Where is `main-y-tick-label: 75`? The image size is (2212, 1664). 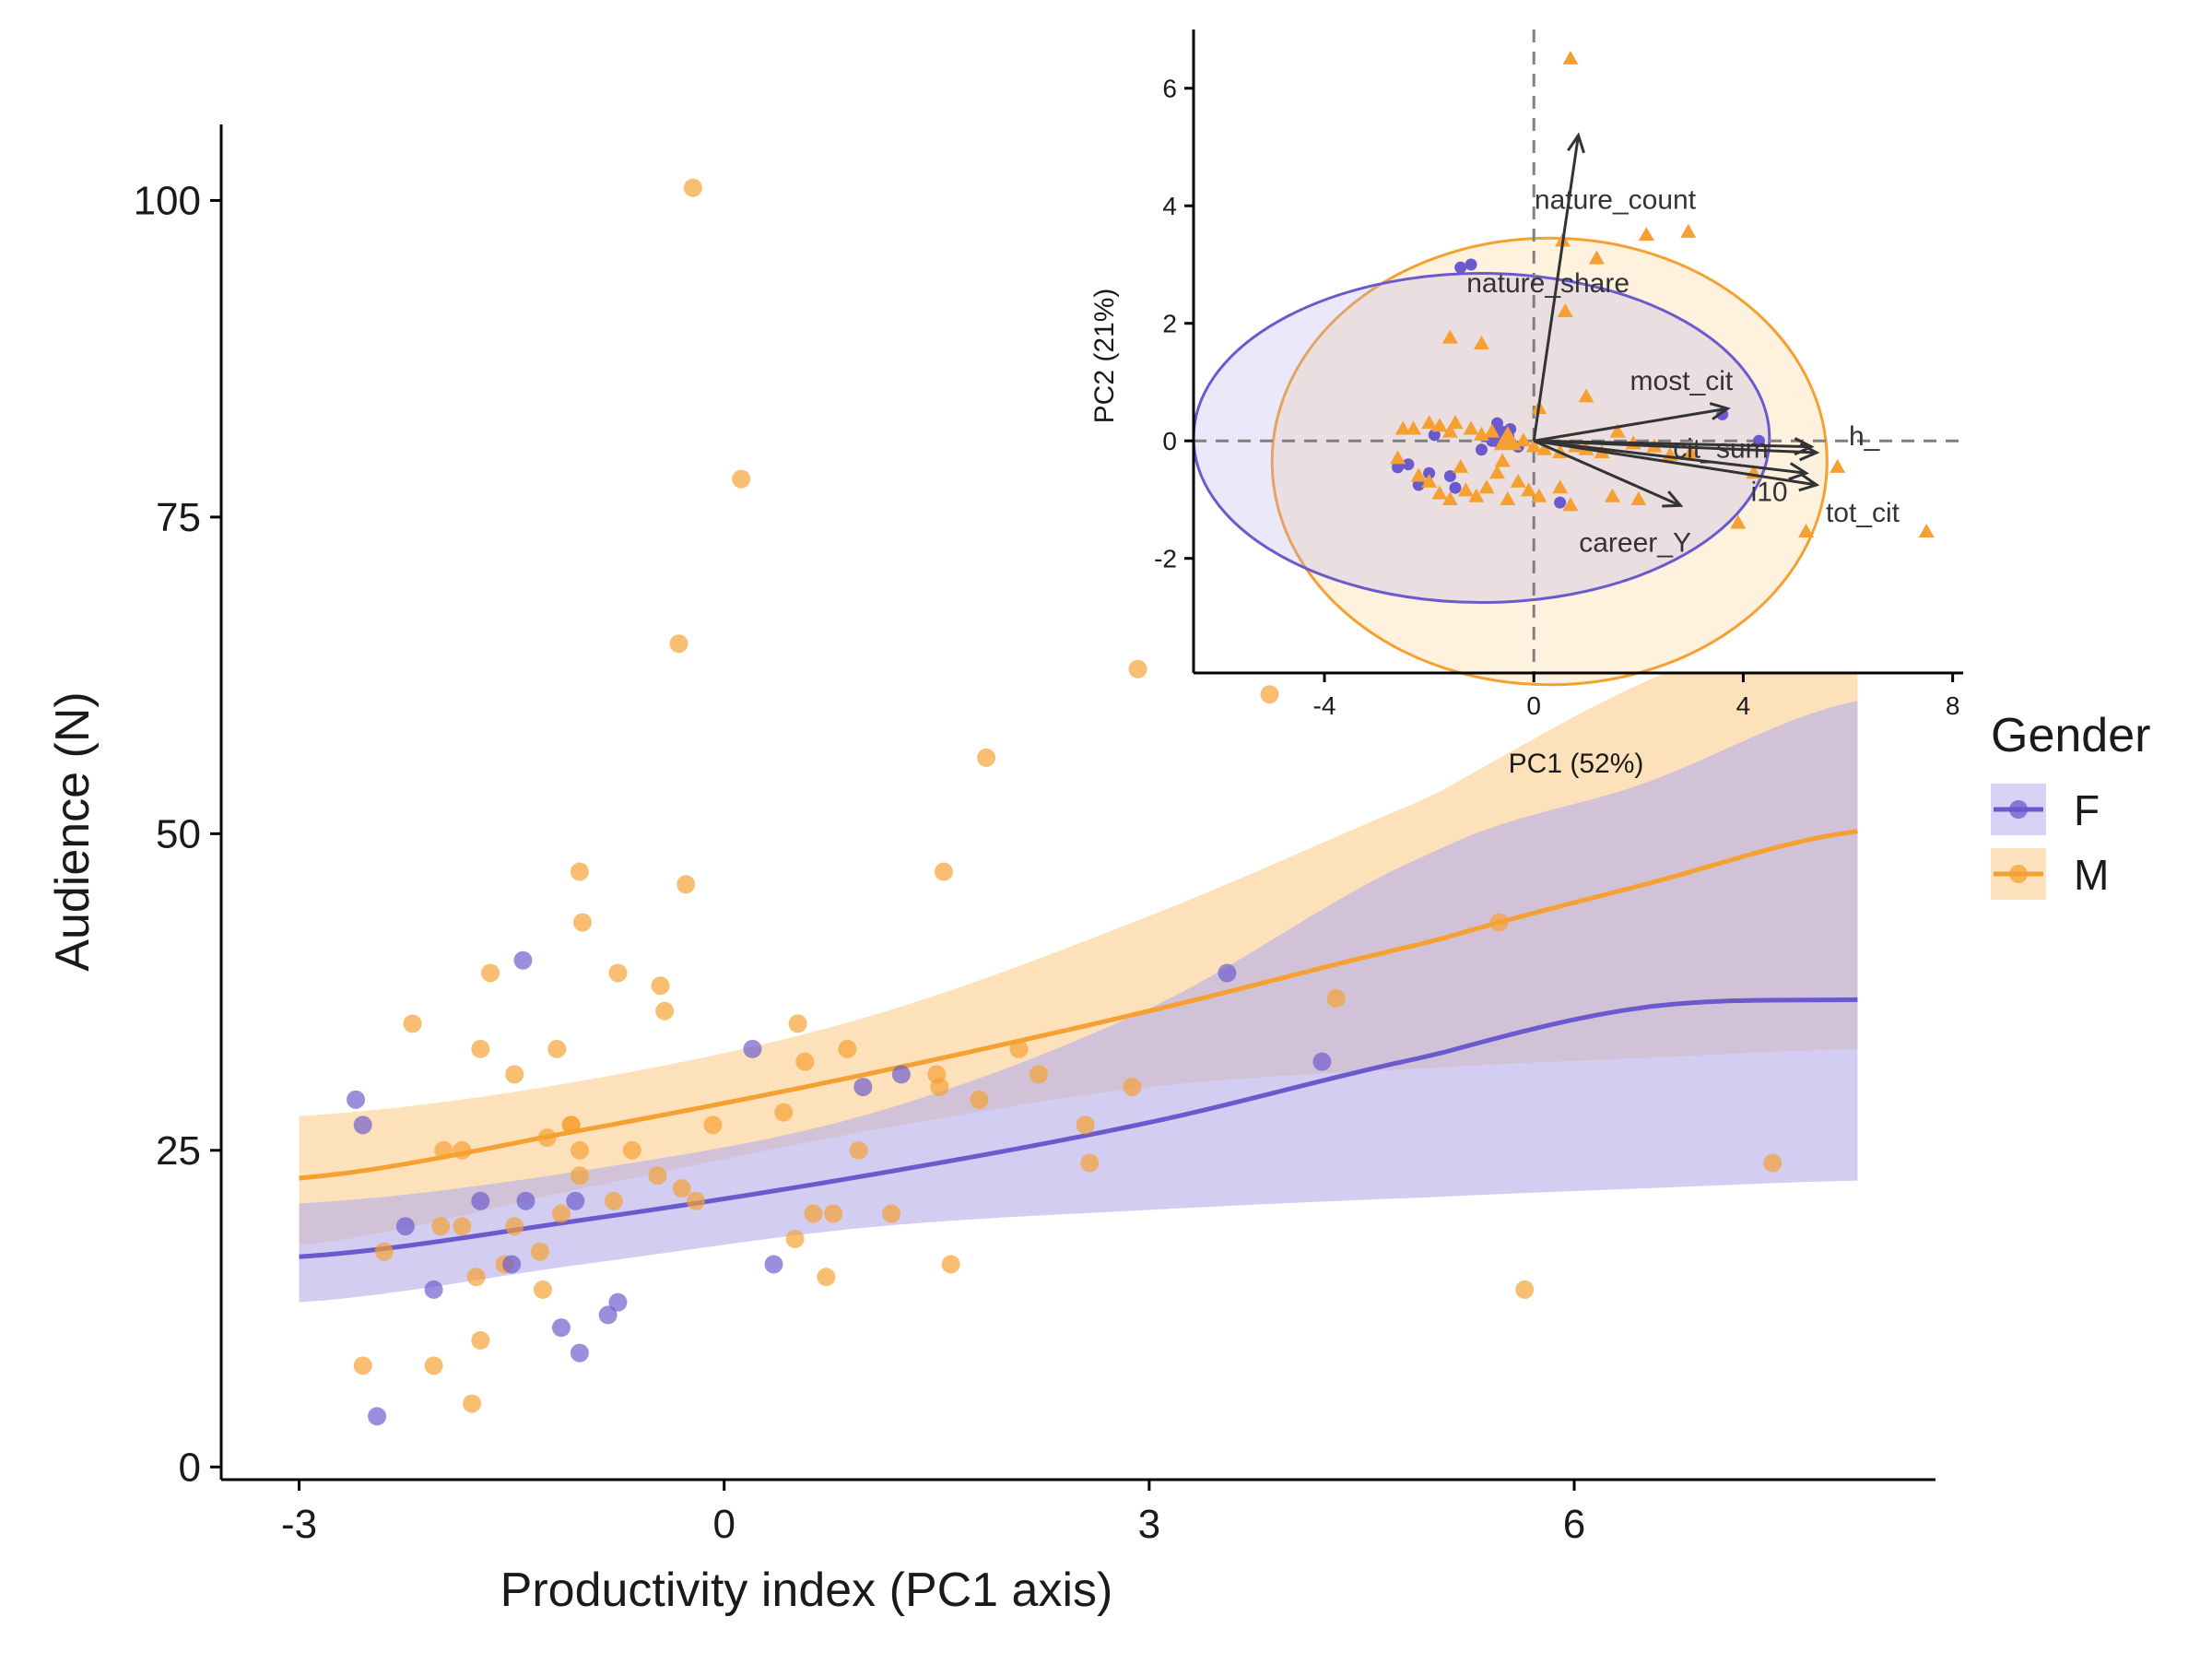 main-y-tick-label: 75 is located at coordinates (178, 517).